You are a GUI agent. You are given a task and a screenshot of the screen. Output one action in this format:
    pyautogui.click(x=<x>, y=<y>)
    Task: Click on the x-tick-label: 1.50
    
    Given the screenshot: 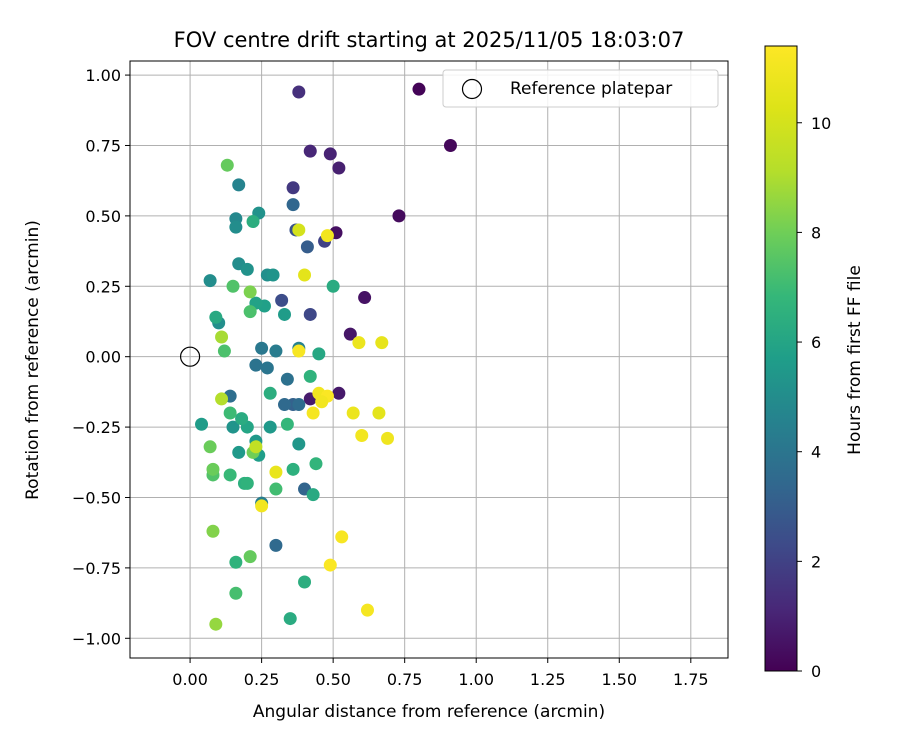 What is the action you would take?
    pyautogui.click(x=619, y=679)
    